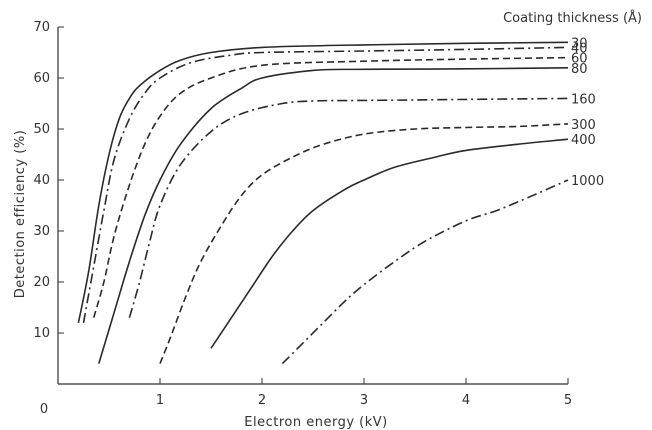 This screenshot has width=652, height=430. What do you see at coordinates (41, 282) in the screenshot?
I see `y-tick-label: 20` at bounding box center [41, 282].